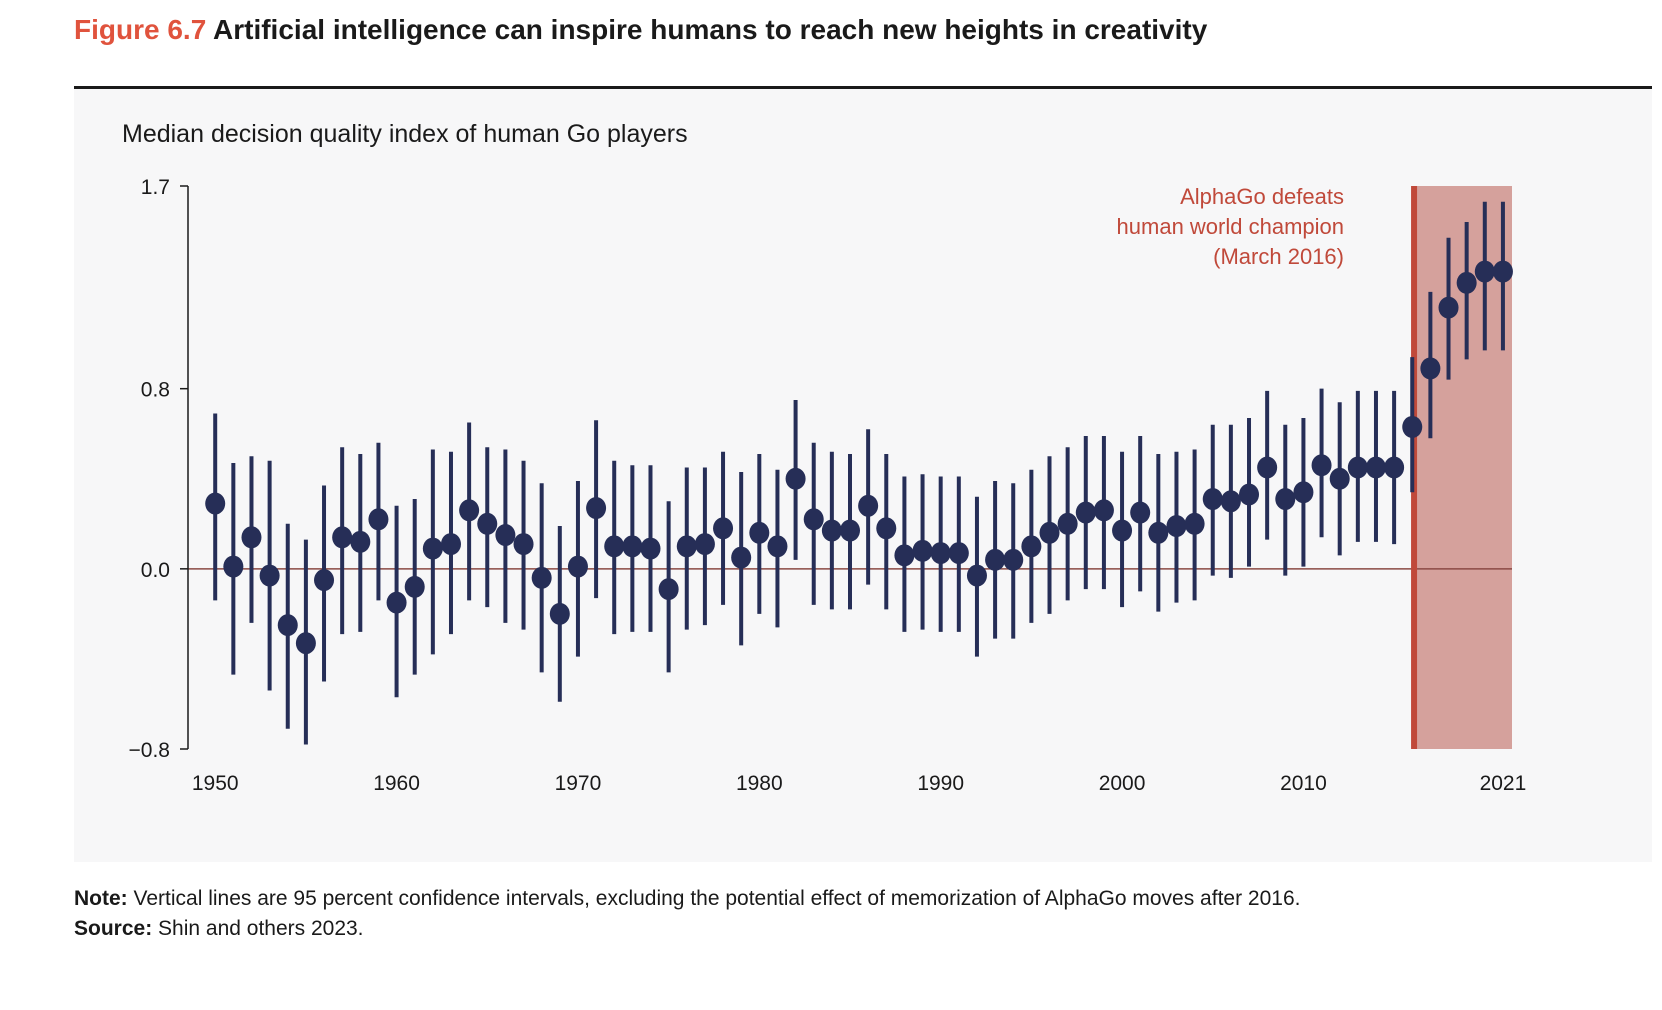  Describe the element at coordinates (258, 928) in the screenshot. I see `source-text: Shin and others 2023.` at that location.